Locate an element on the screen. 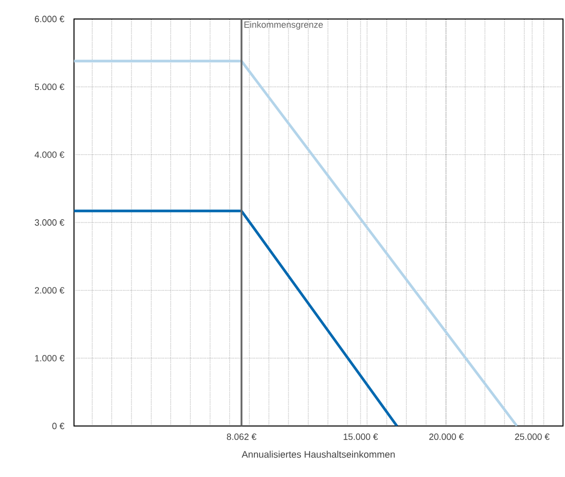  x-axis-title: Annualisiertes Haushaltseinkommen is located at coordinates (318, 454).